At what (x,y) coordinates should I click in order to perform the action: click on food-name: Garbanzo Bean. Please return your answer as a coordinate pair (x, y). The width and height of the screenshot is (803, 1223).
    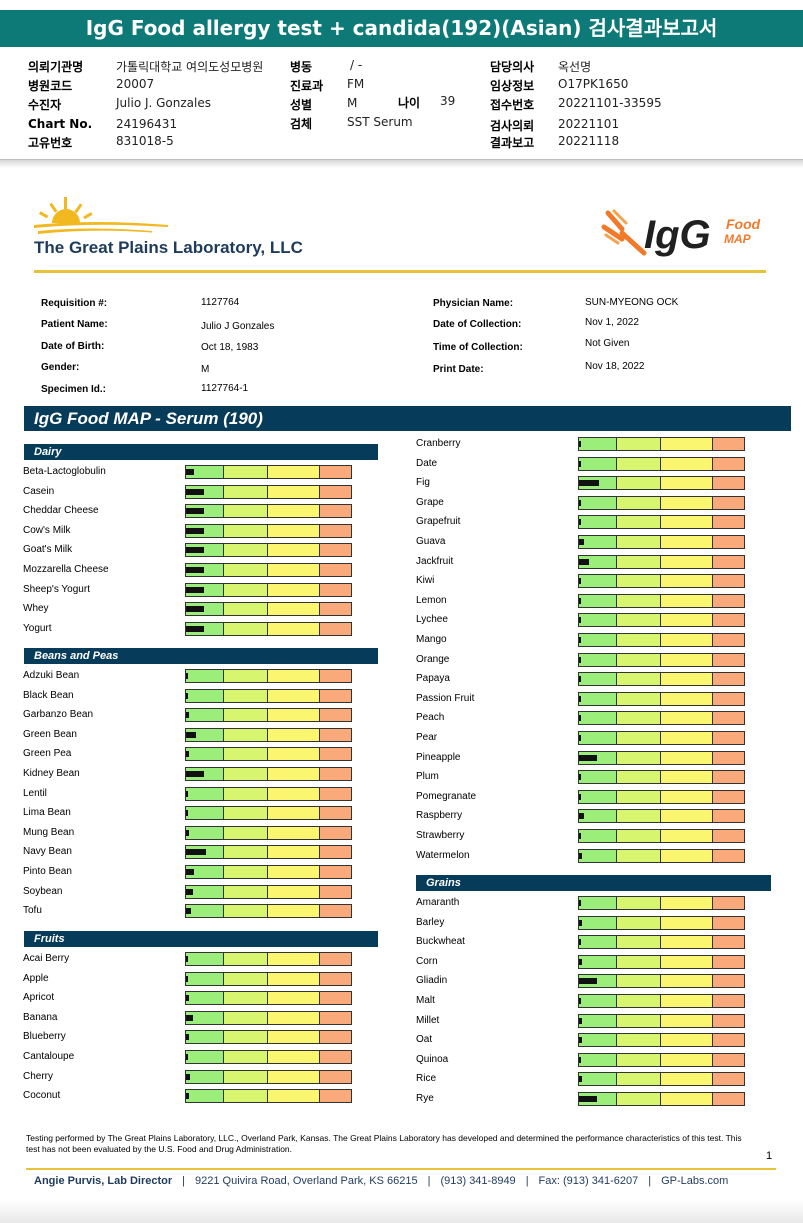
    Looking at the image, I should click on (58, 715).